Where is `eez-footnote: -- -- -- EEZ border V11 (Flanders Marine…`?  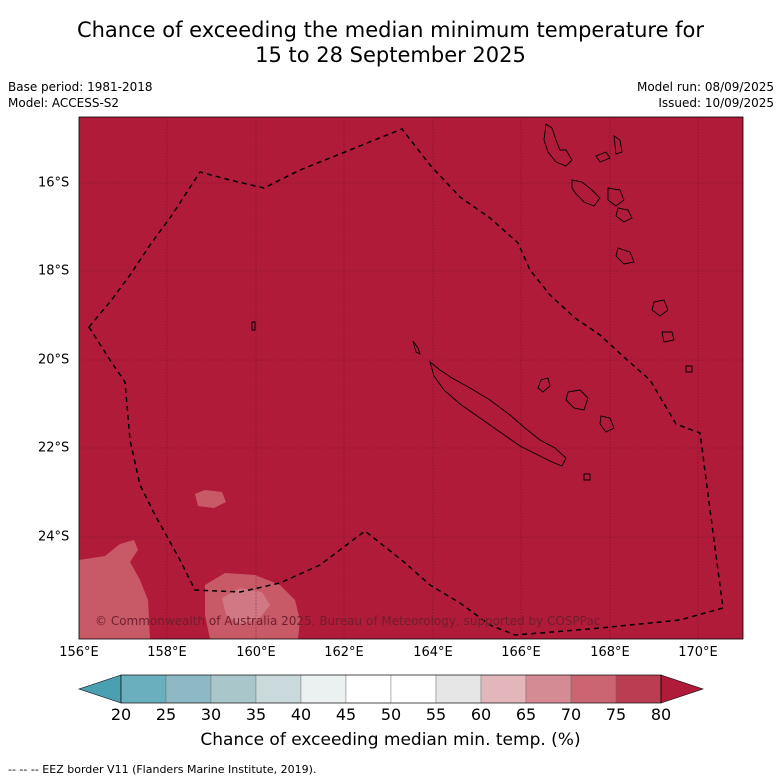
eez-footnote: -- -- -- EEZ border V11 (Flanders Marine… is located at coordinates (162, 769).